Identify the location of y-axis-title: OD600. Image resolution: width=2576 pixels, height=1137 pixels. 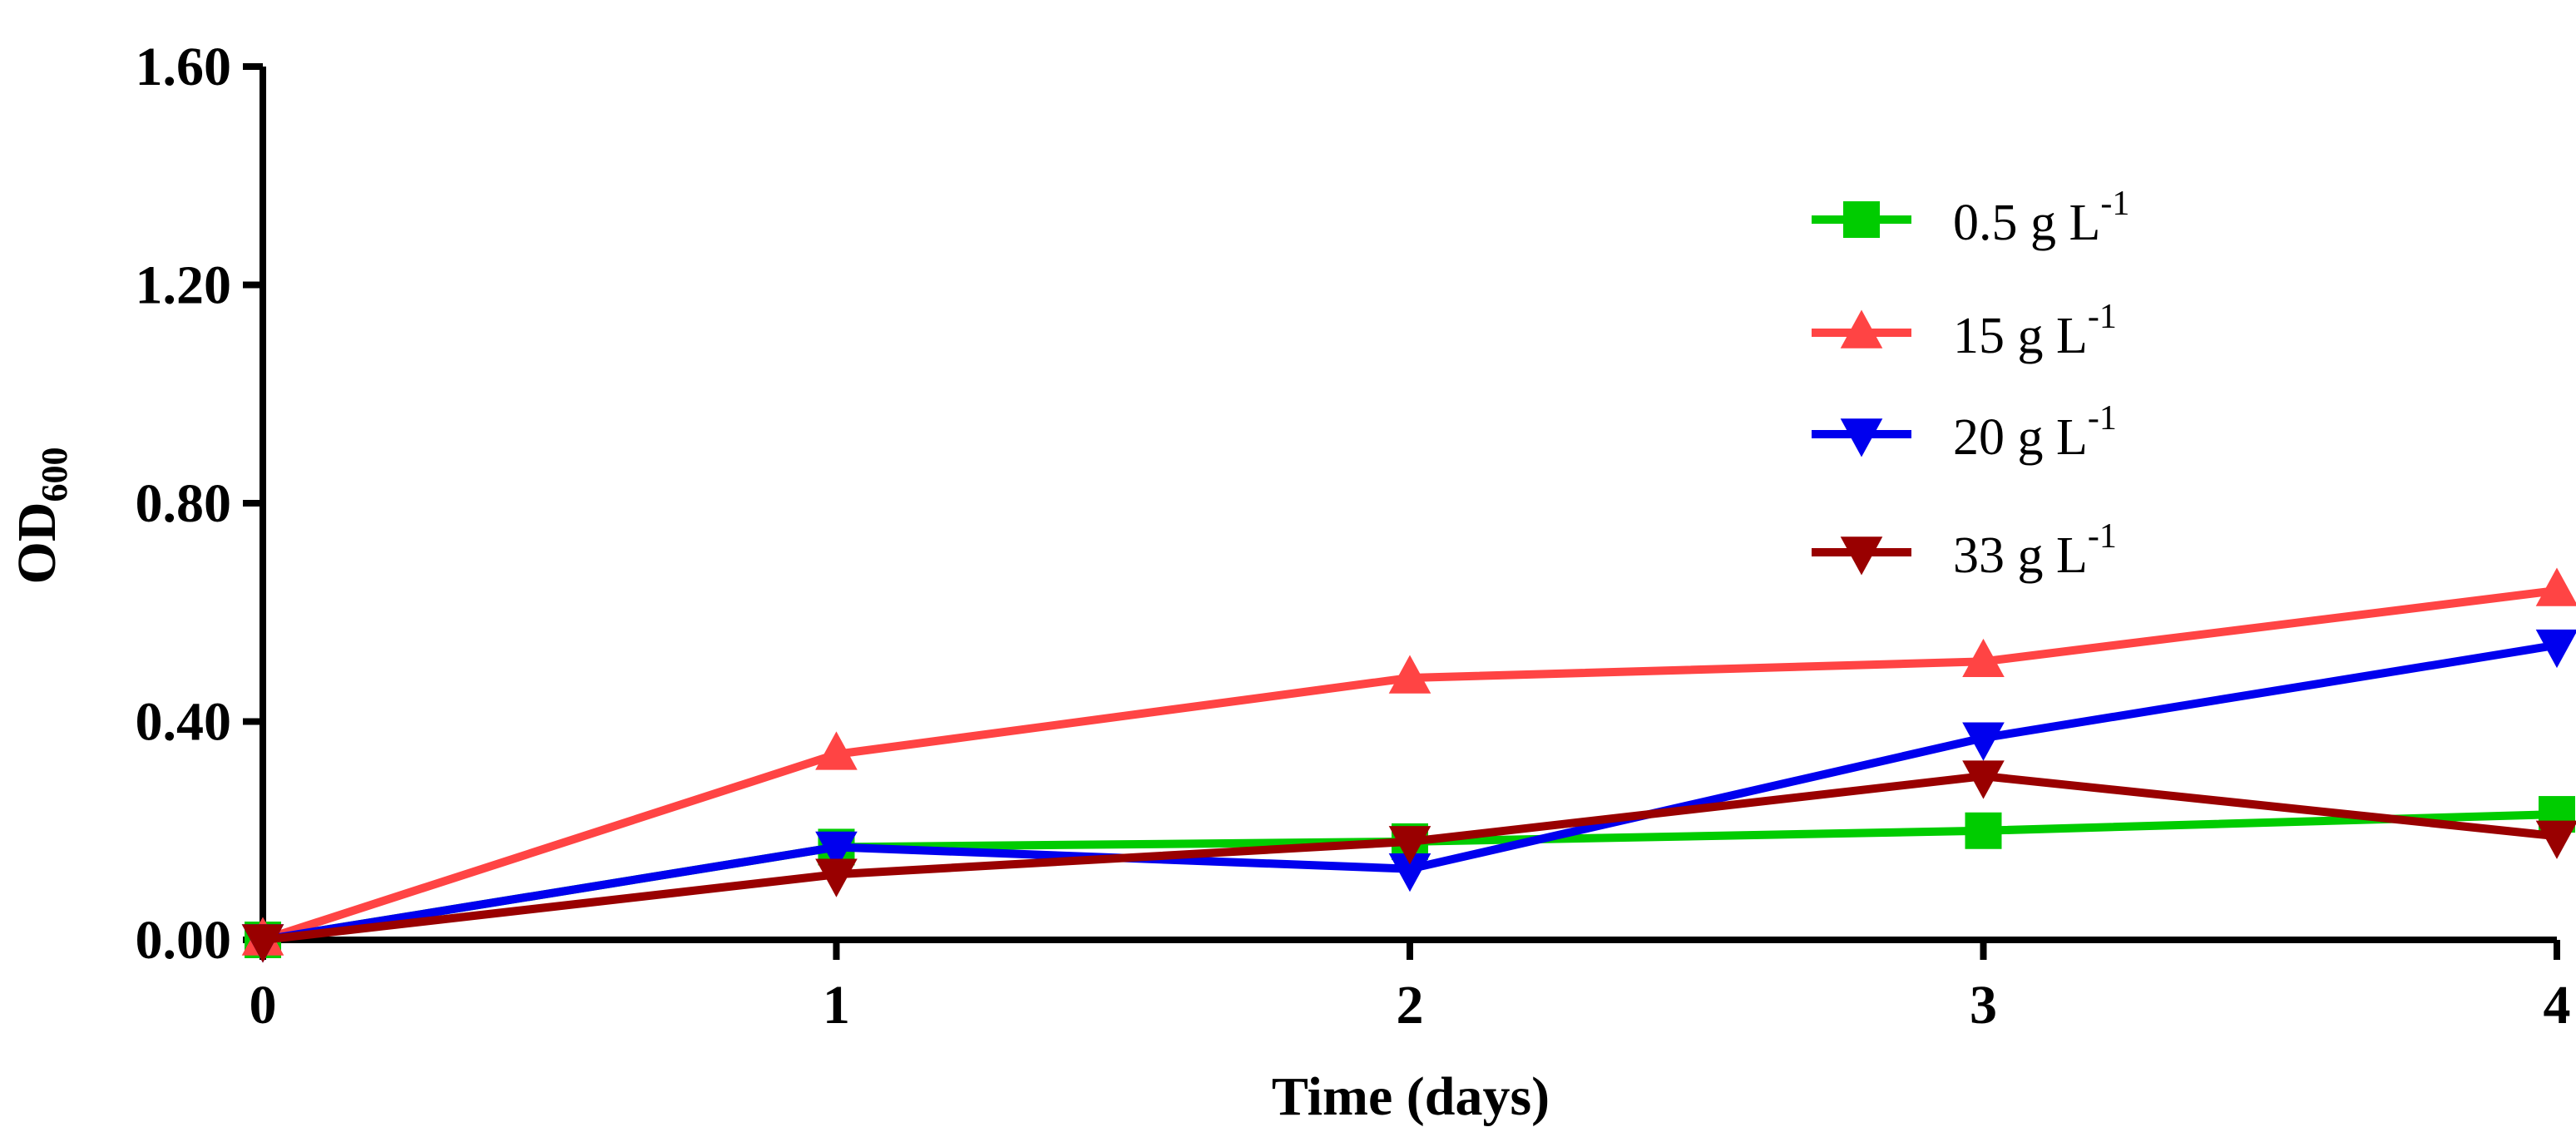
(41, 516).